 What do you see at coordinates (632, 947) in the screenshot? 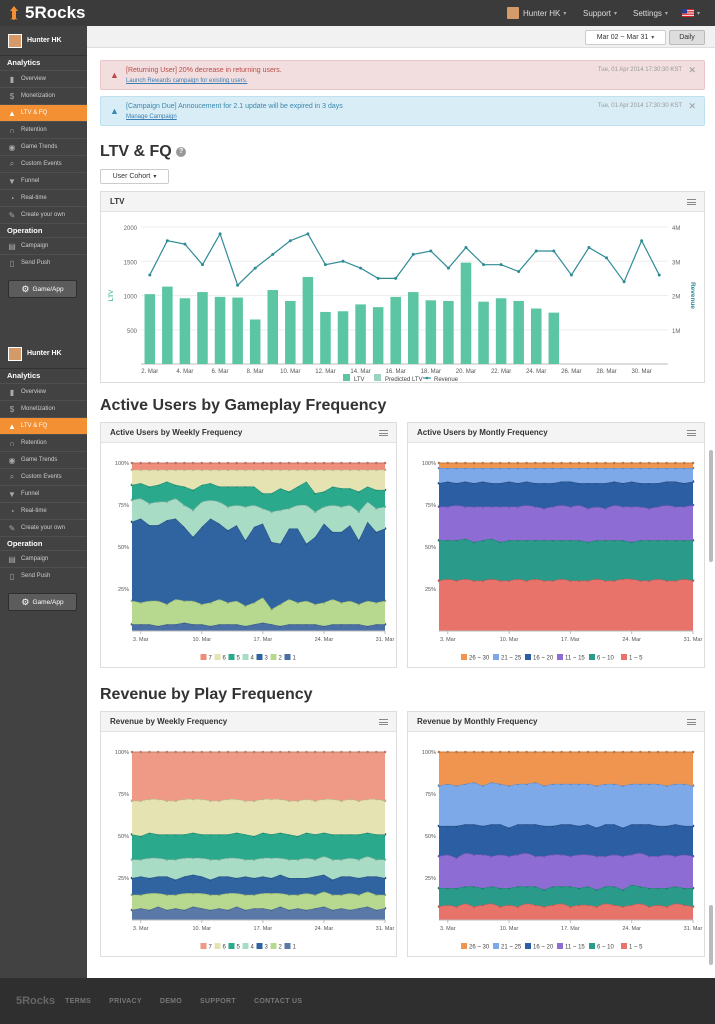
I see `legend-item: 1 ~ 5` at bounding box center [632, 947].